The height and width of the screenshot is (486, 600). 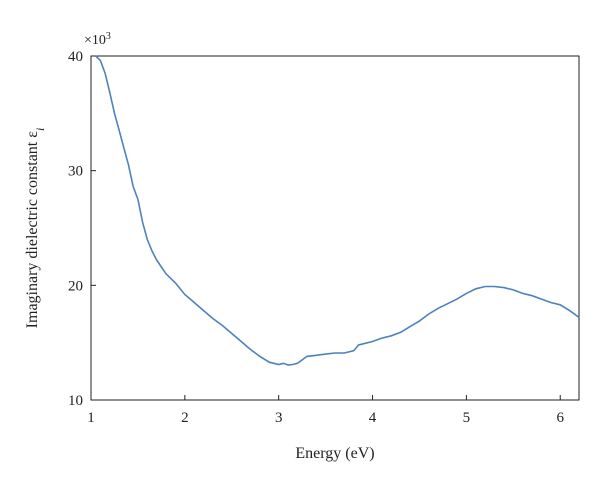 What do you see at coordinates (325, 410) in the screenshot?
I see `x-axis-ticks: 1 2 3 4 5 6` at bounding box center [325, 410].